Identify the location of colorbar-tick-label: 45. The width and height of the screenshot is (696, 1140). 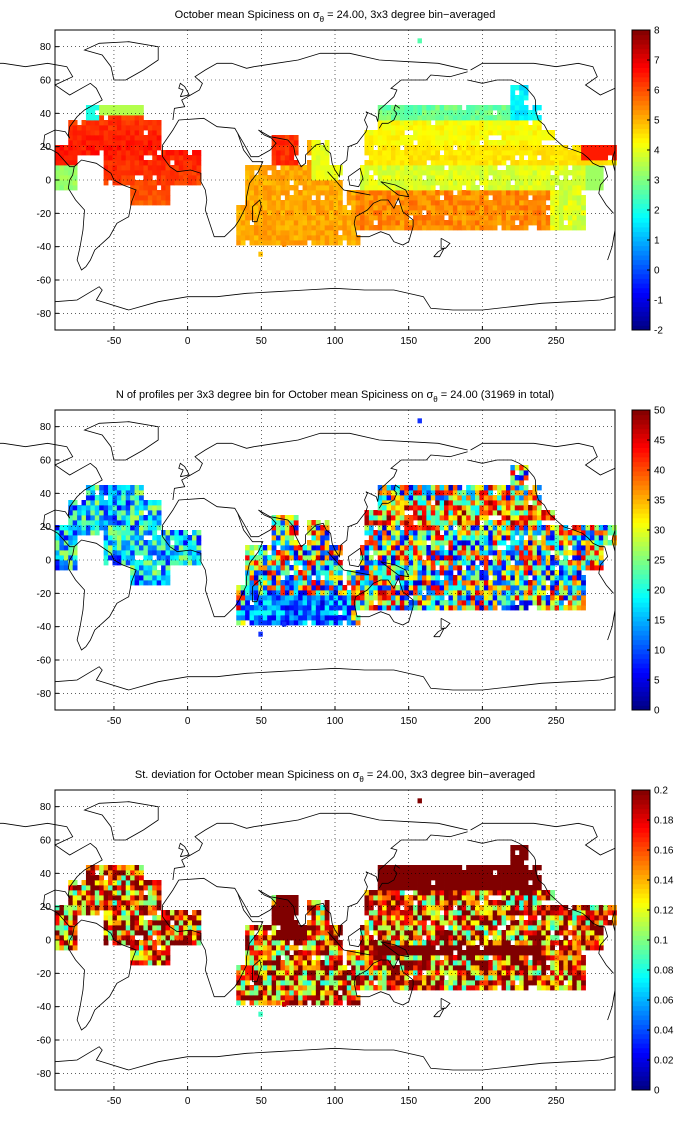
(660, 441).